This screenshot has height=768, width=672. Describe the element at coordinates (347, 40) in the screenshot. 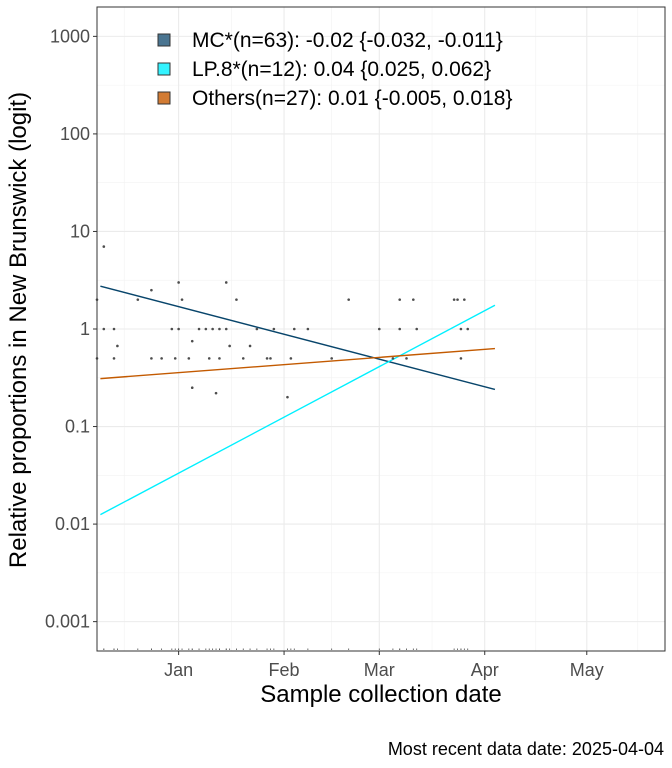

I see `legend-label-series-1: MC*(n=63): -0.02 {-0.032, -0.011}` at that location.